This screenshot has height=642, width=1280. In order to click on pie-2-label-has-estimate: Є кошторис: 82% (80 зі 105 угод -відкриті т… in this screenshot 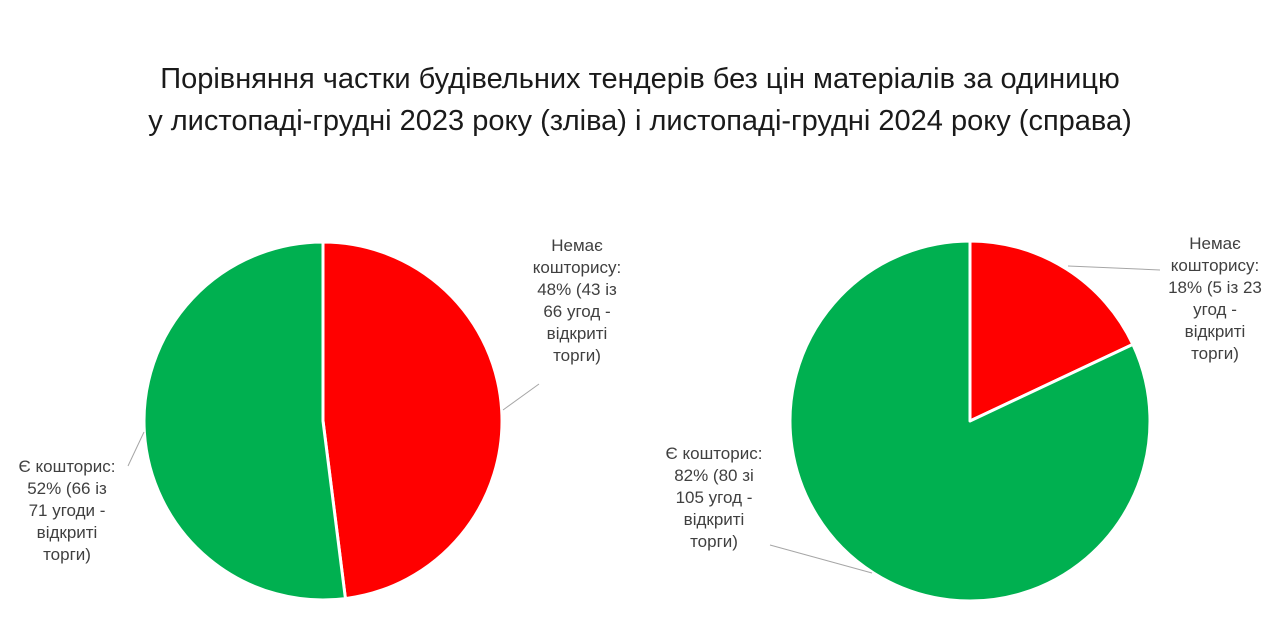, I will do `click(714, 497)`.